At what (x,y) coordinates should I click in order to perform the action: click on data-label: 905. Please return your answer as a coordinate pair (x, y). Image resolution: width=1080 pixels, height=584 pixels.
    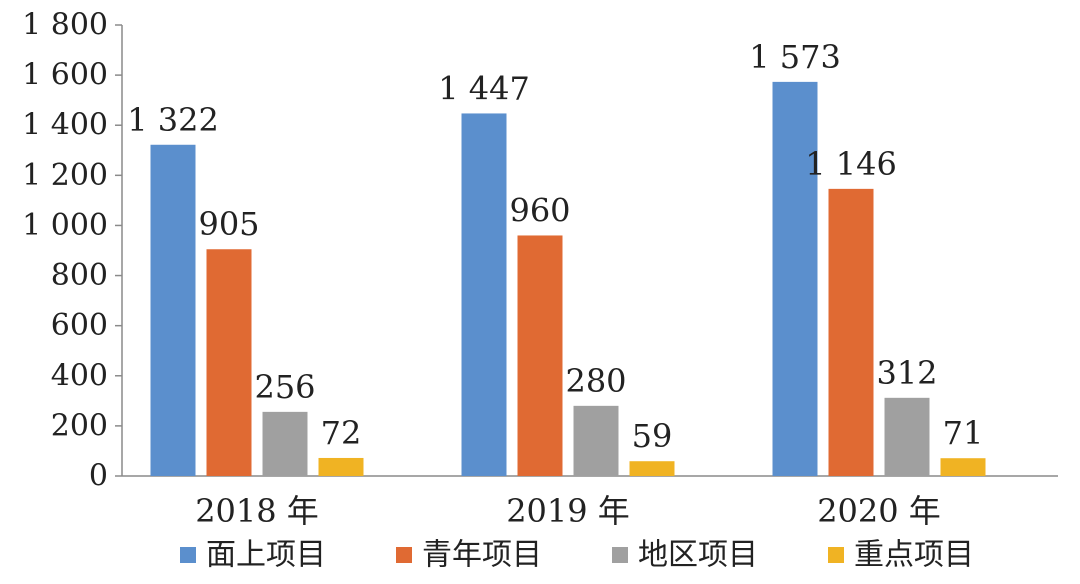
    Looking at the image, I should click on (228, 224).